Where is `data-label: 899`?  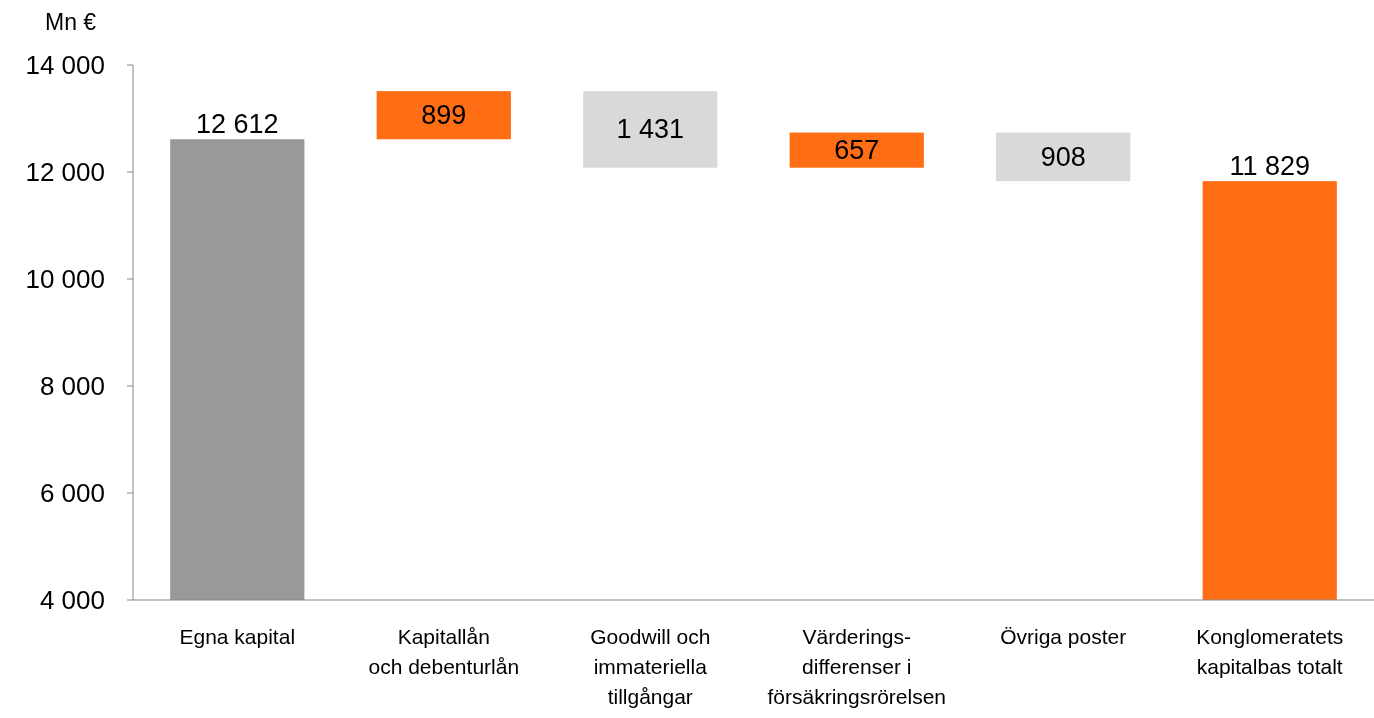 data-label: 899 is located at coordinates (444, 115).